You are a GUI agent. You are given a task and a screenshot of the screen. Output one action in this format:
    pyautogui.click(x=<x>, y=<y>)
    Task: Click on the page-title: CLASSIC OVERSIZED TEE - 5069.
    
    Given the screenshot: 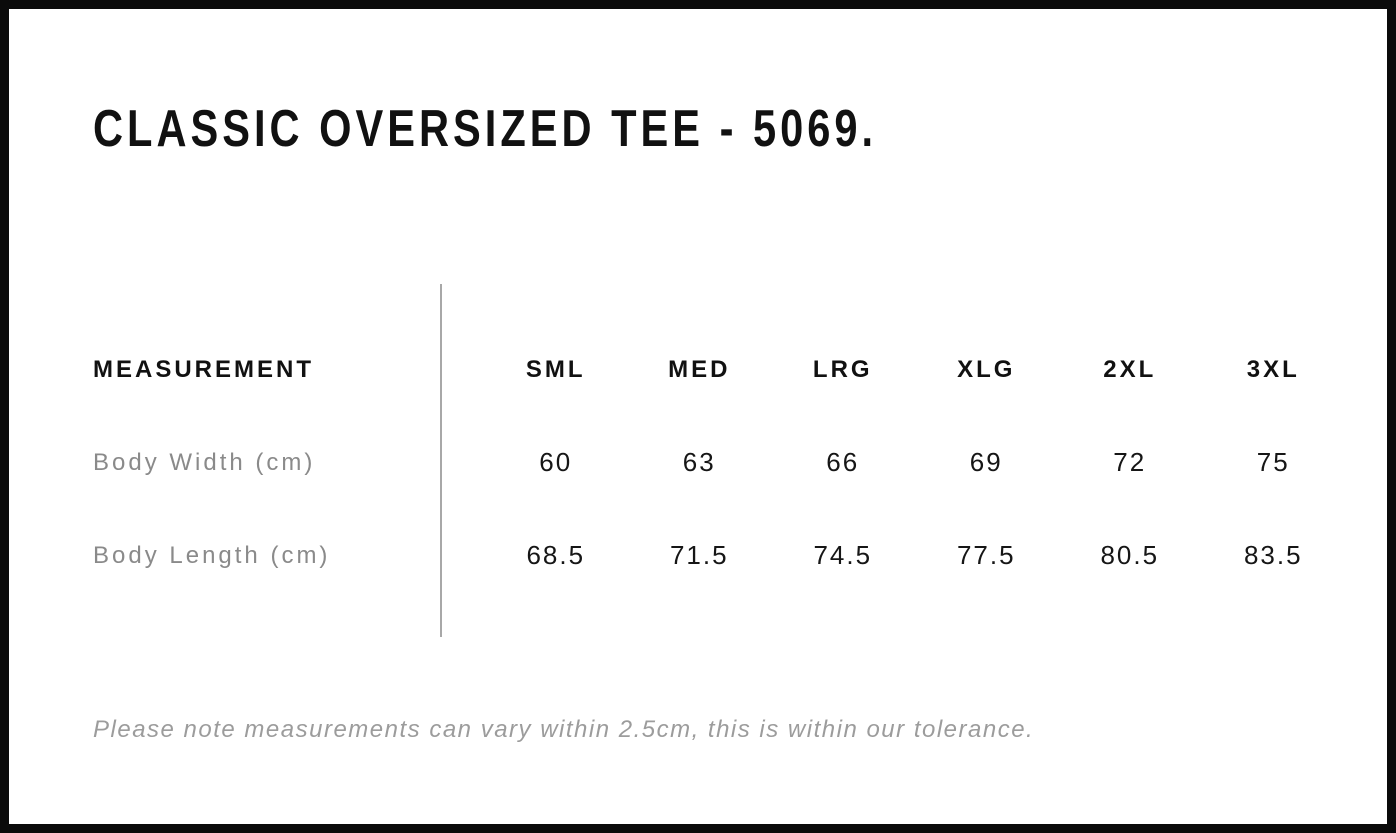 What is the action you would take?
    pyautogui.click(x=485, y=129)
    